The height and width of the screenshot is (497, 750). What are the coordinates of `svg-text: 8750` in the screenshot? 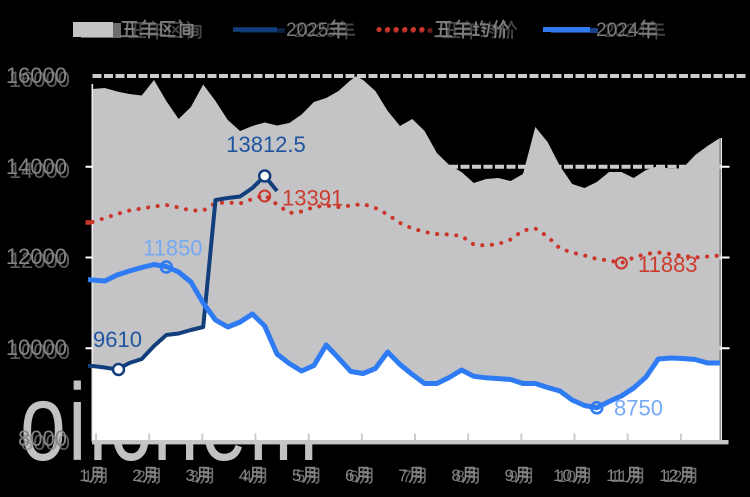 It's located at (638, 408).